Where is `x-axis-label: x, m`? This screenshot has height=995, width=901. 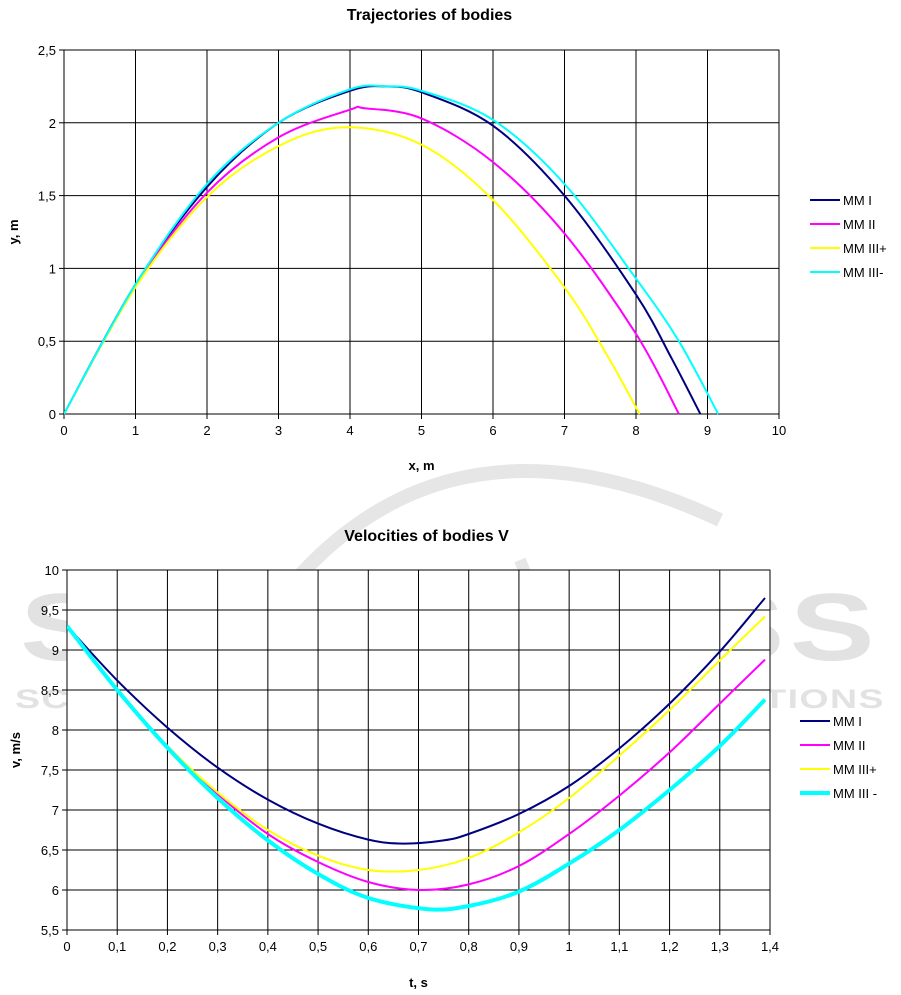 x-axis-label: x, m is located at coordinates (421, 465).